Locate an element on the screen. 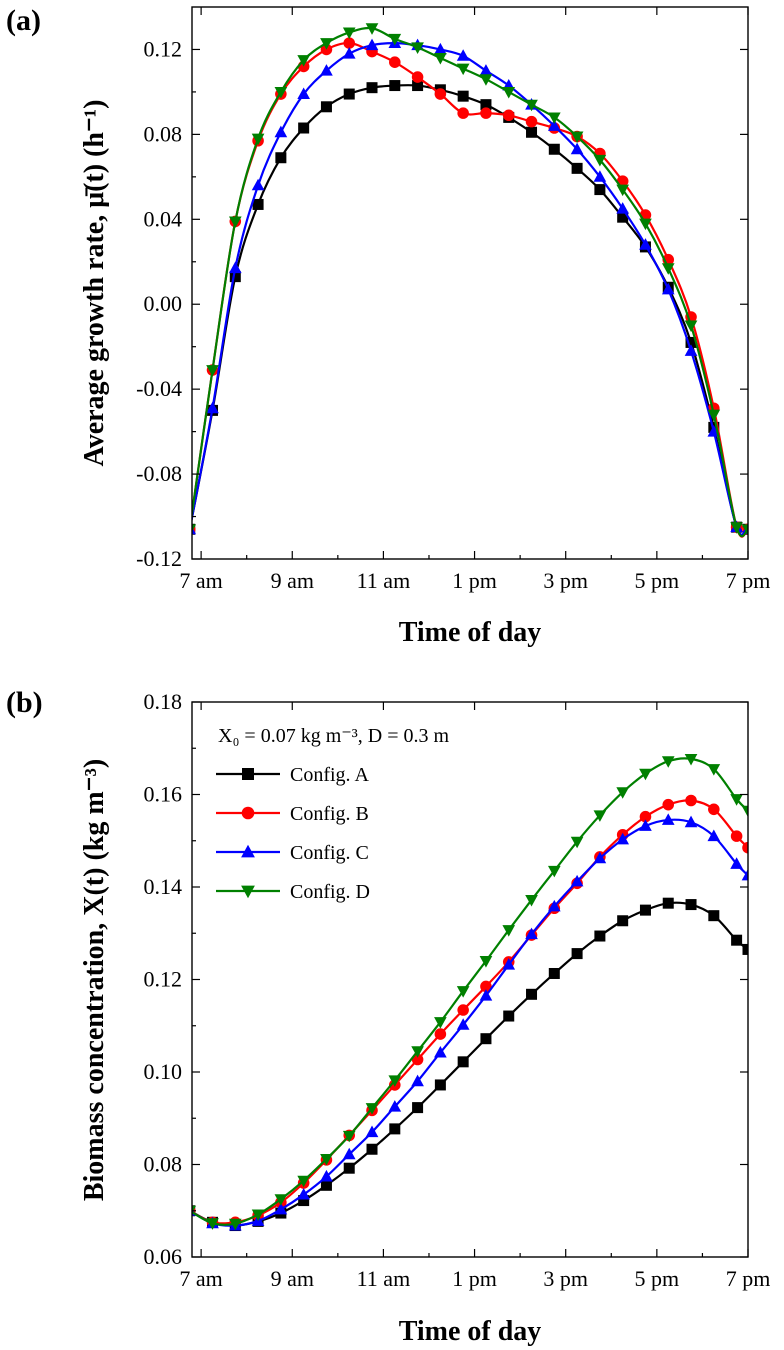  y-tick-label: -0.12 is located at coordinates (159, 558).